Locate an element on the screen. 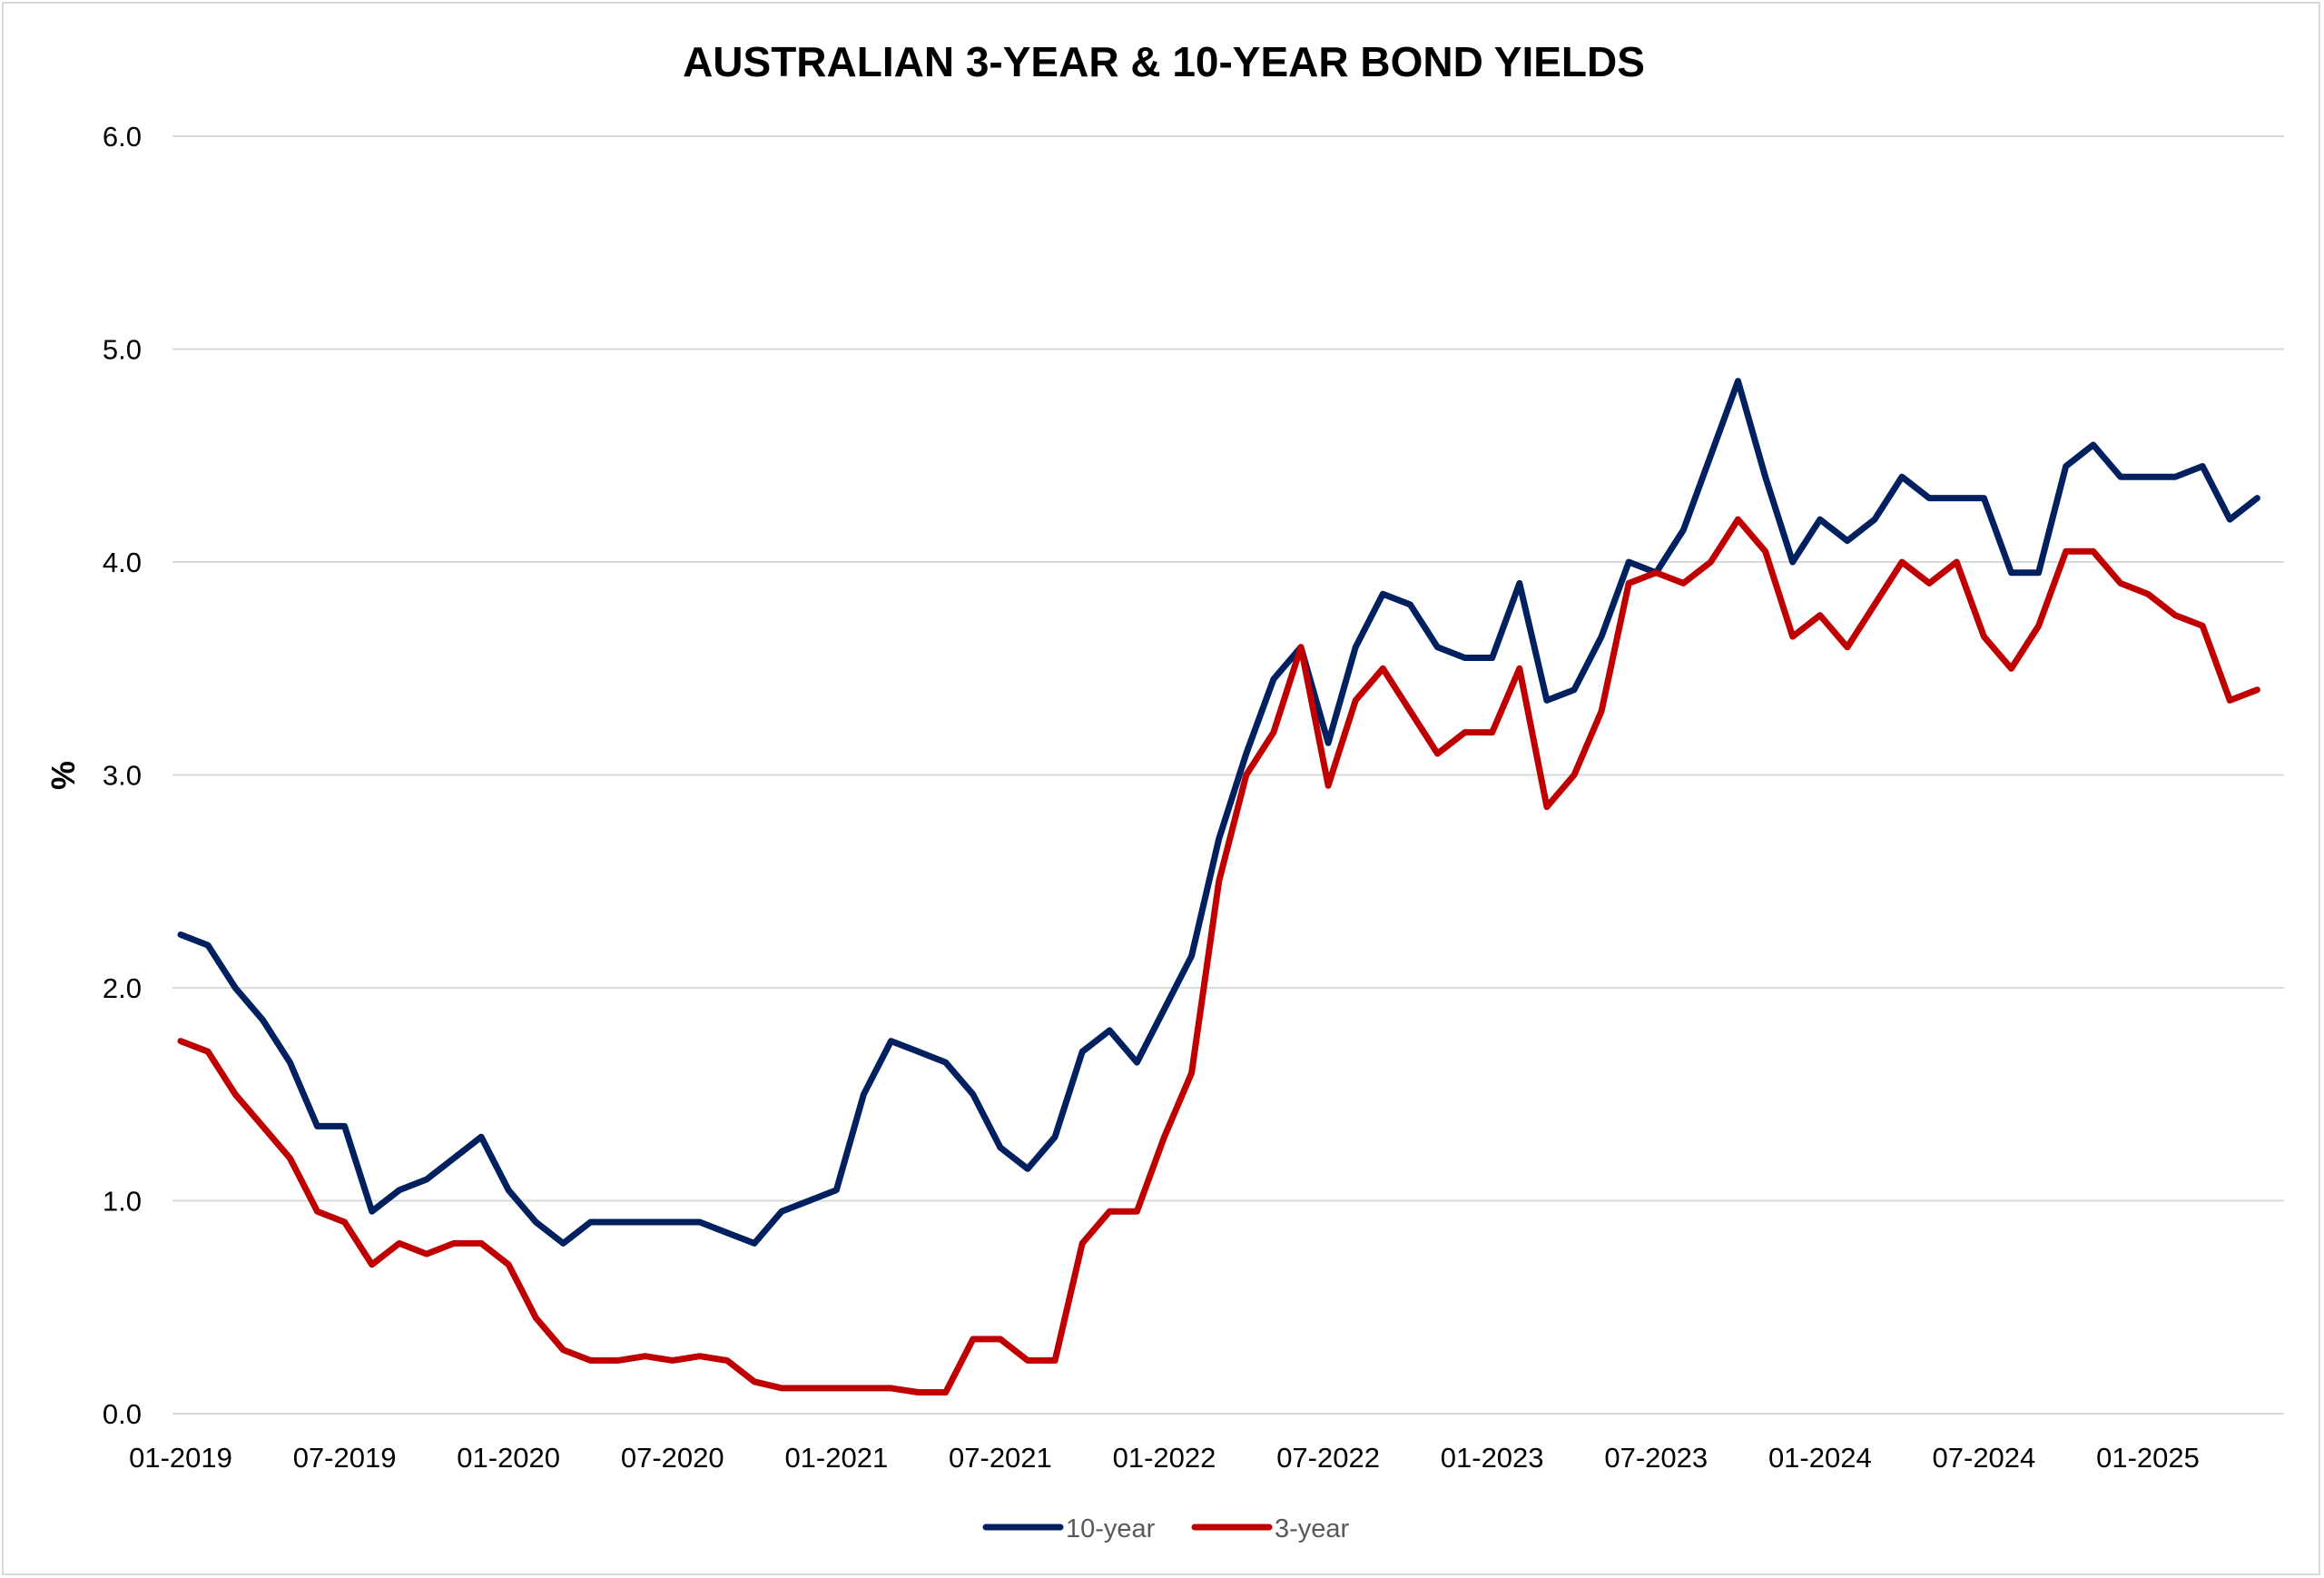  x-tick-label: 01-2023 is located at coordinates (1492, 1458).